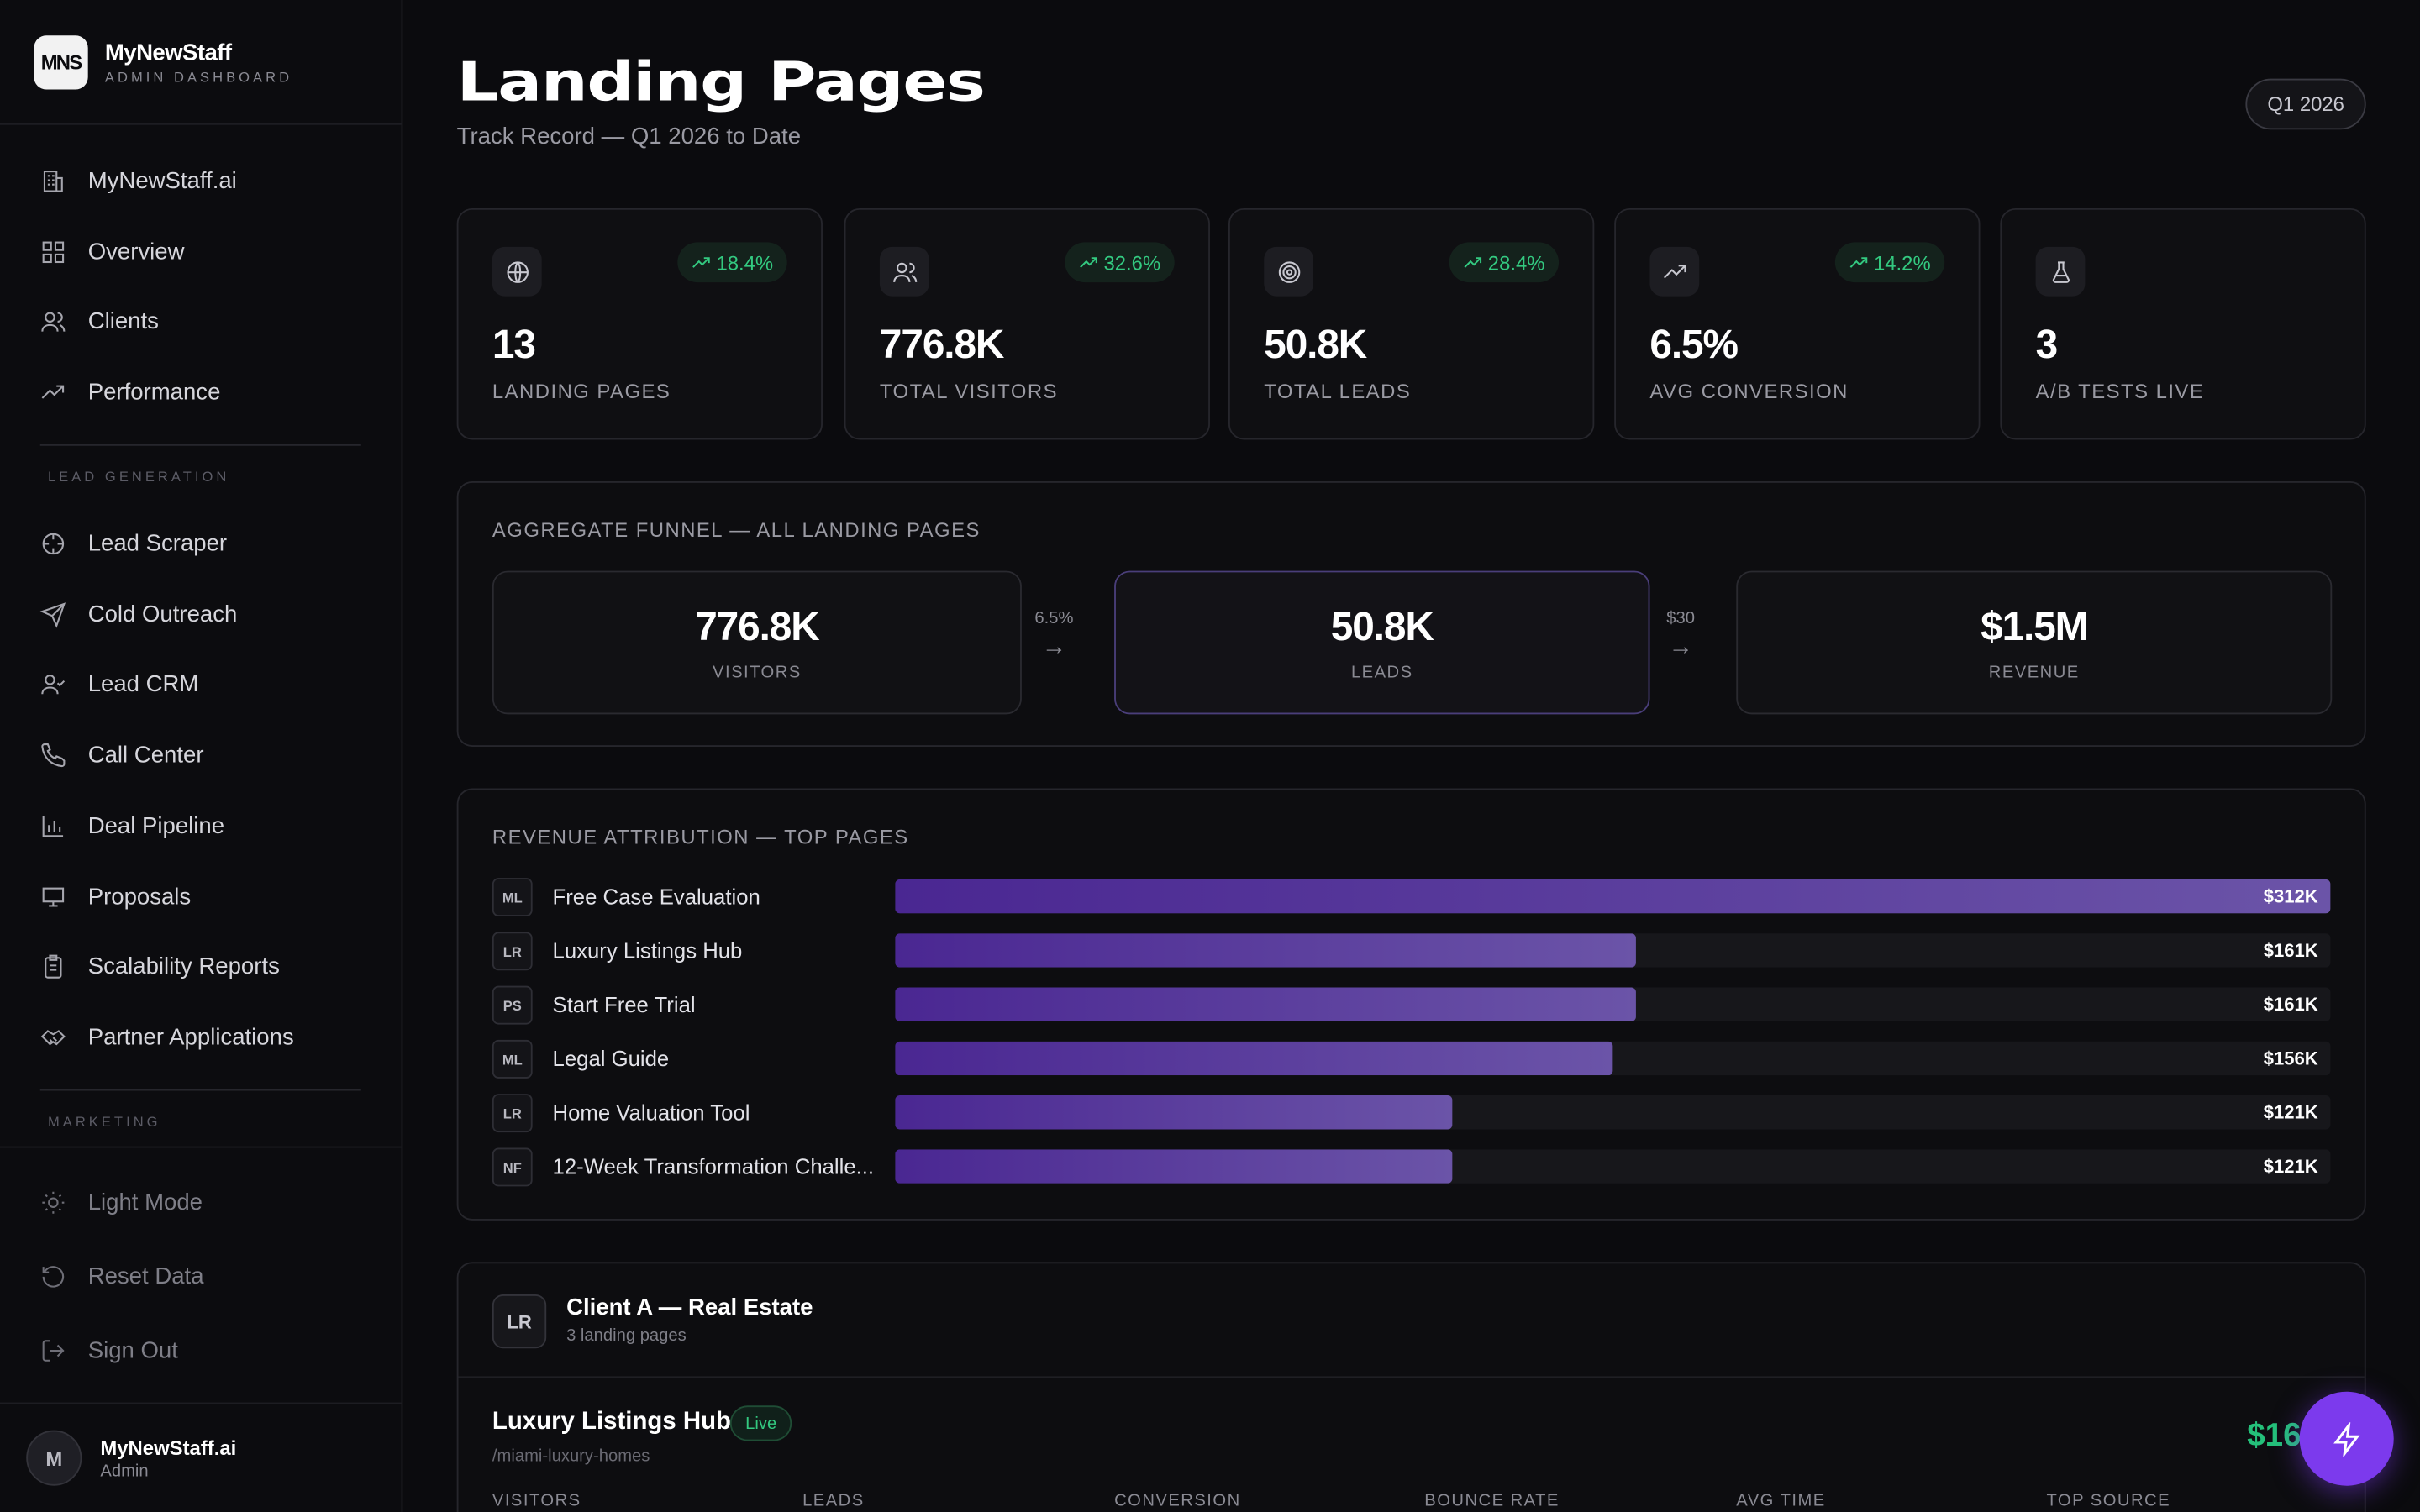  Describe the element at coordinates (121, 1202) in the screenshot. I see `light-mode-toggle: Light Mode` at that location.